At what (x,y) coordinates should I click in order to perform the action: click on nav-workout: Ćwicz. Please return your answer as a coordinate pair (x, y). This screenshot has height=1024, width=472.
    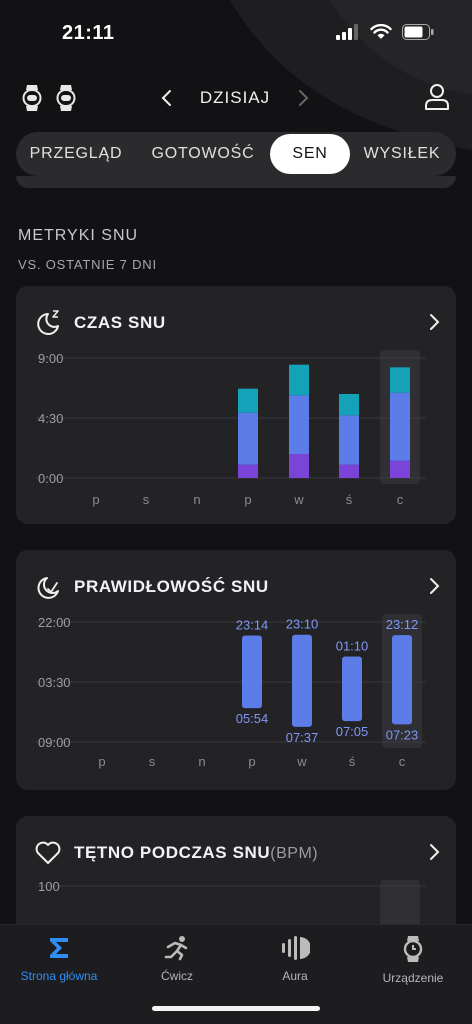
    Looking at the image, I should click on (177, 965).